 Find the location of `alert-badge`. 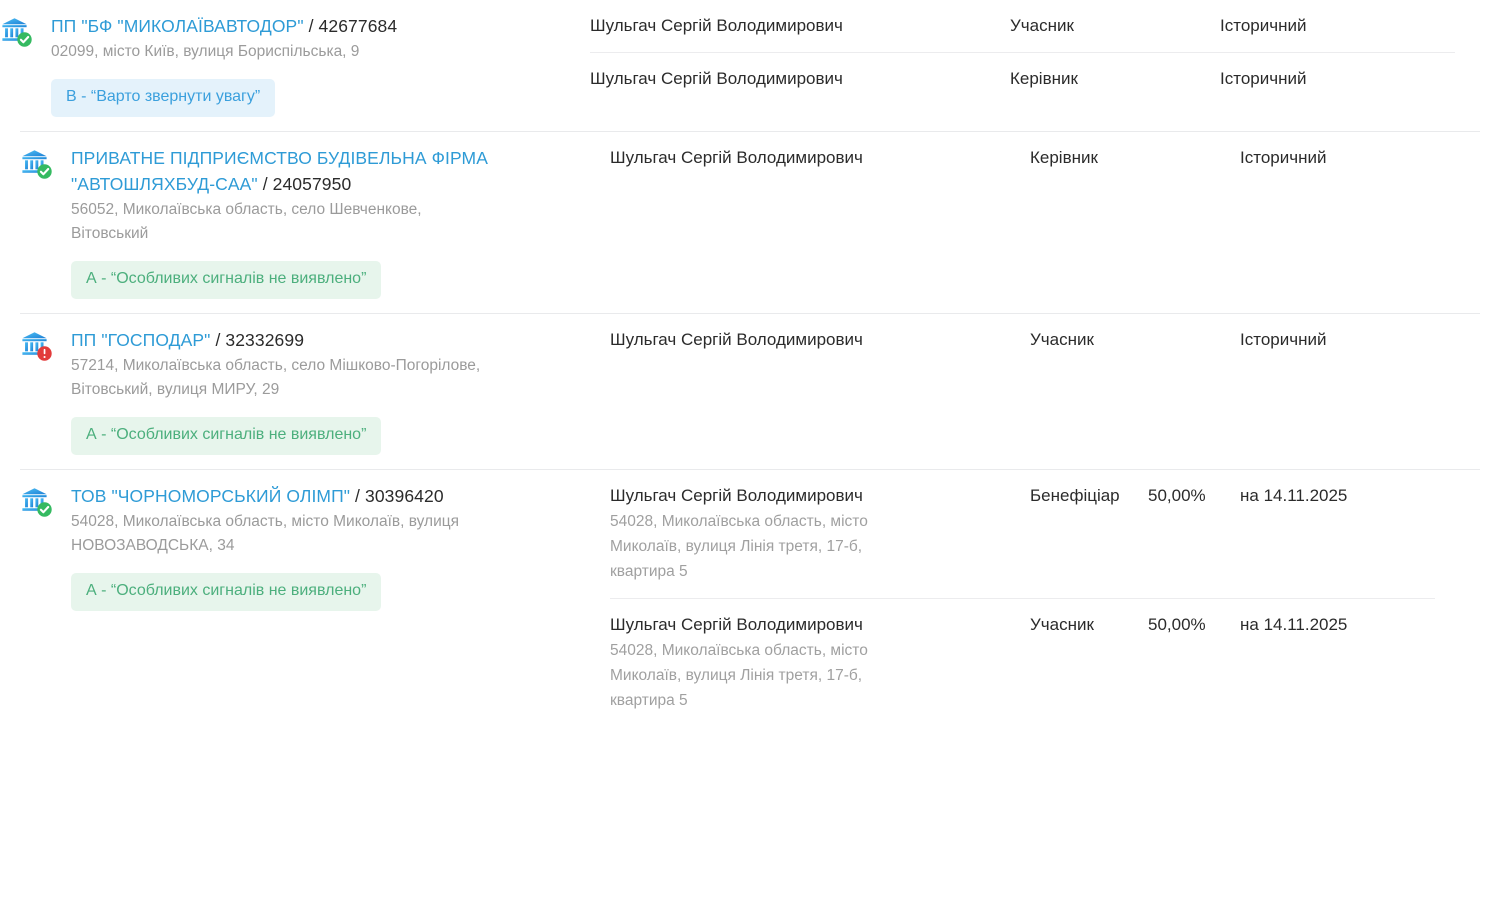

alert-badge is located at coordinates (44, 353).